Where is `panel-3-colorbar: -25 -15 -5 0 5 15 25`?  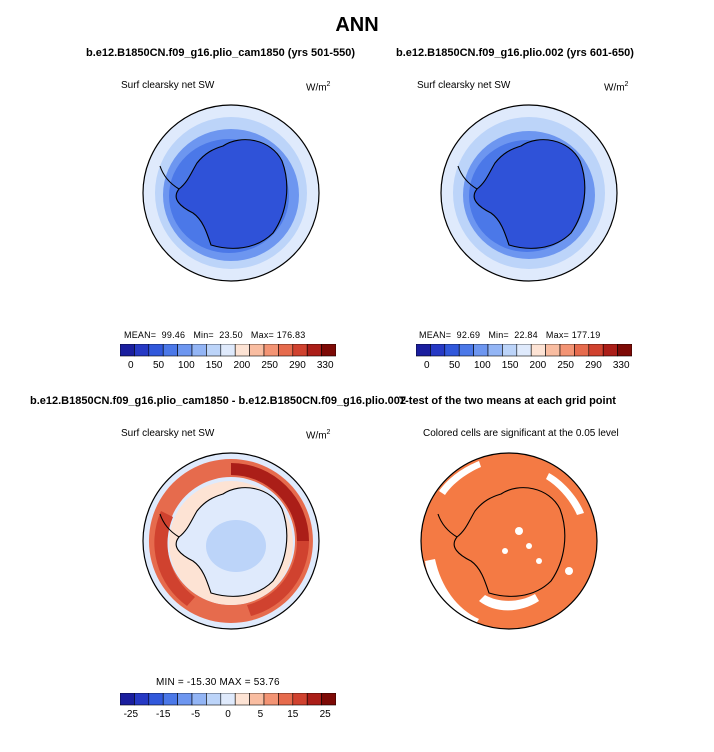 panel-3-colorbar: -25 -15 -5 0 5 15 25 is located at coordinates (228, 706).